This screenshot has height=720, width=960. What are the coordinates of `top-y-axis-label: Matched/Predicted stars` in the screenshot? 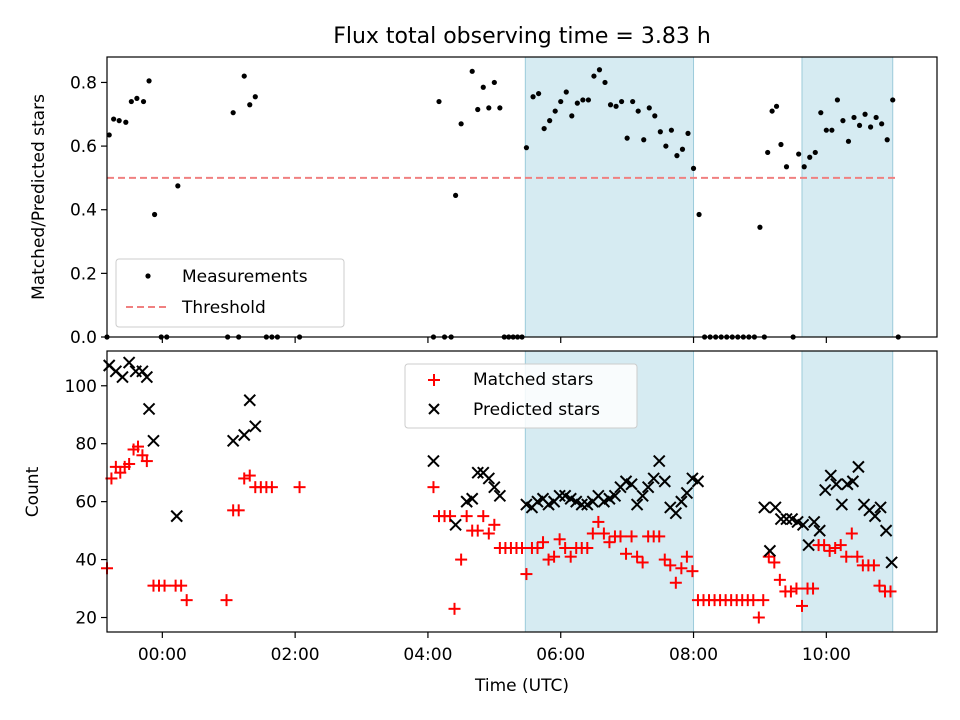 It's located at (39, 197).